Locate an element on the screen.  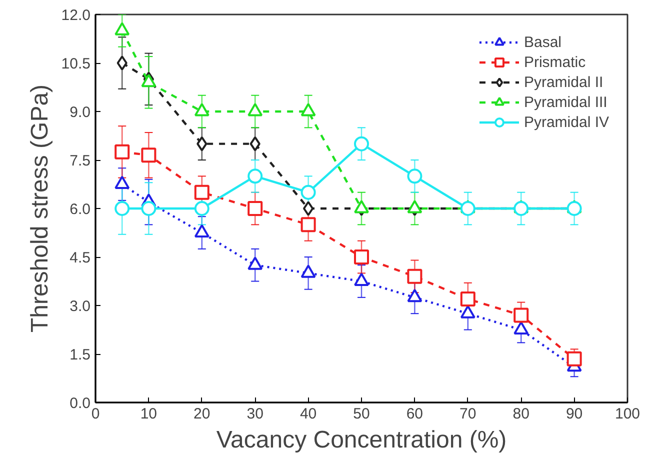
legend-label: Pyramidal IV is located at coordinates (566, 122).